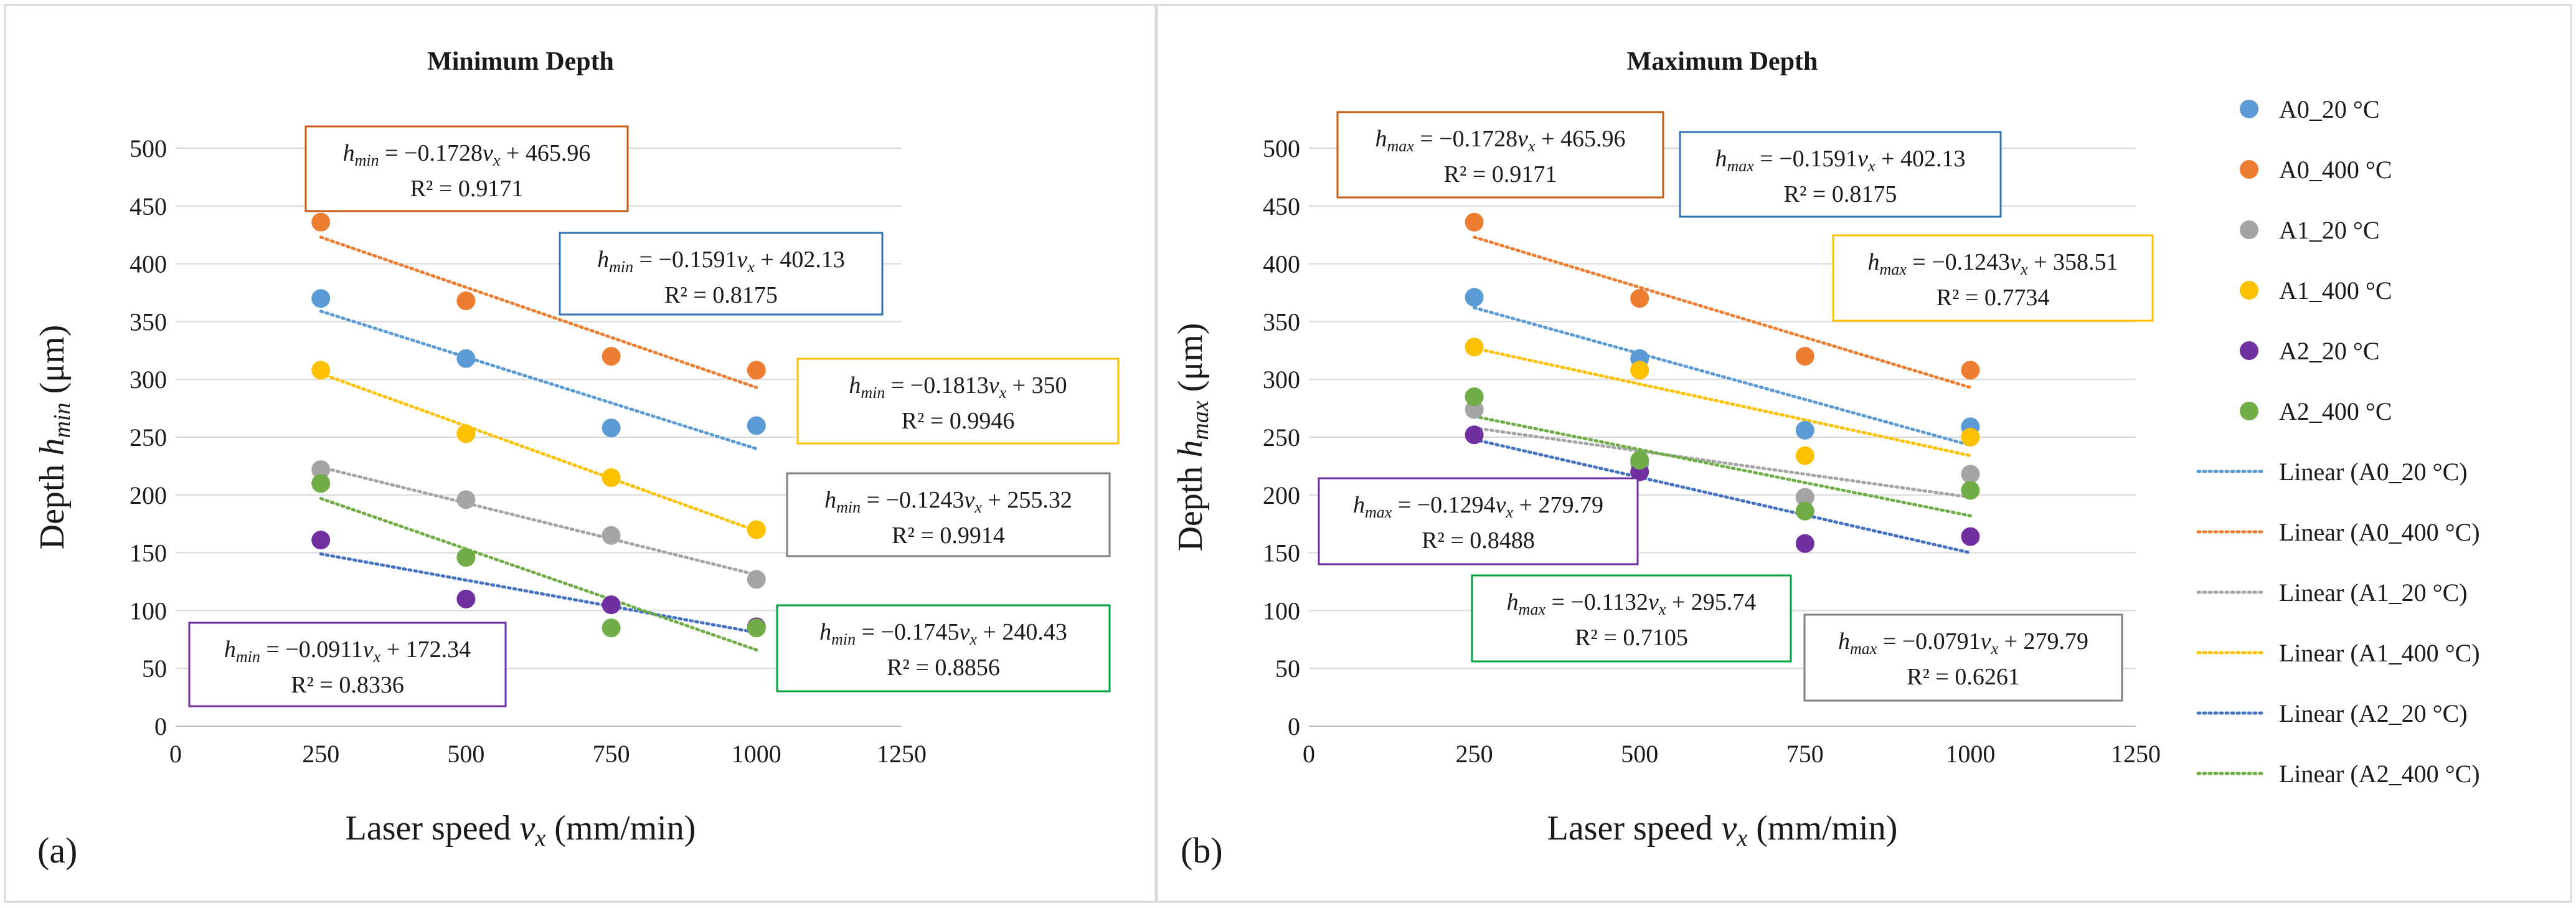  What do you see at coordinates (2335, 291) in the screenshot?
I see `legend-label: A1_400 °C` at bounding box center [2335, 291].